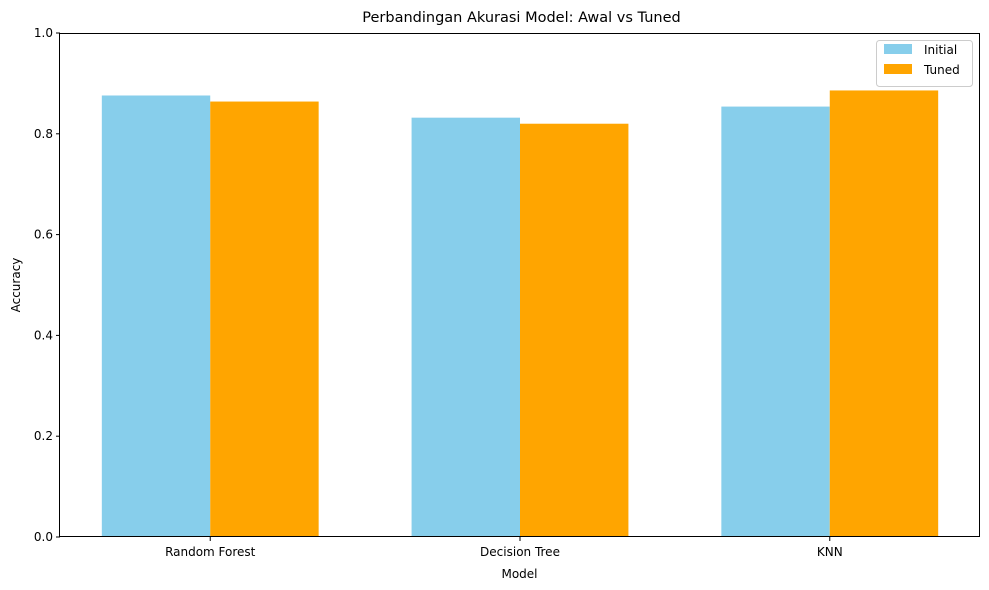 The image size is (989, 590). Describe the element at coordinates (898, 69) in the screenshot. I see `legend-swatch-tuned` at that location.